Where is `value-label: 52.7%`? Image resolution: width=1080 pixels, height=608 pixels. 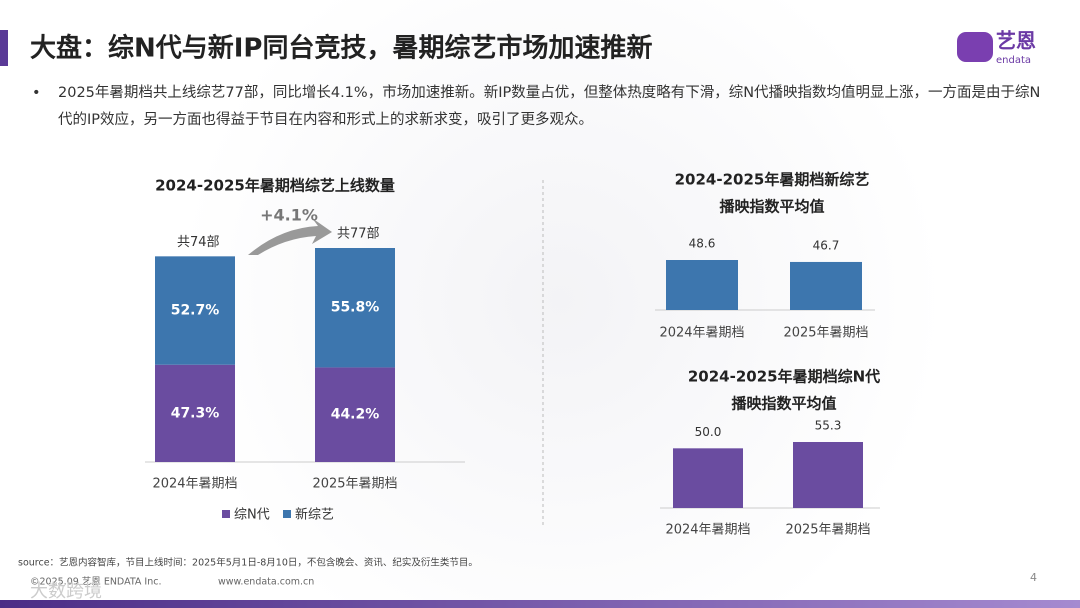 value-label: 52.7% is located at coordinates (195, 311).